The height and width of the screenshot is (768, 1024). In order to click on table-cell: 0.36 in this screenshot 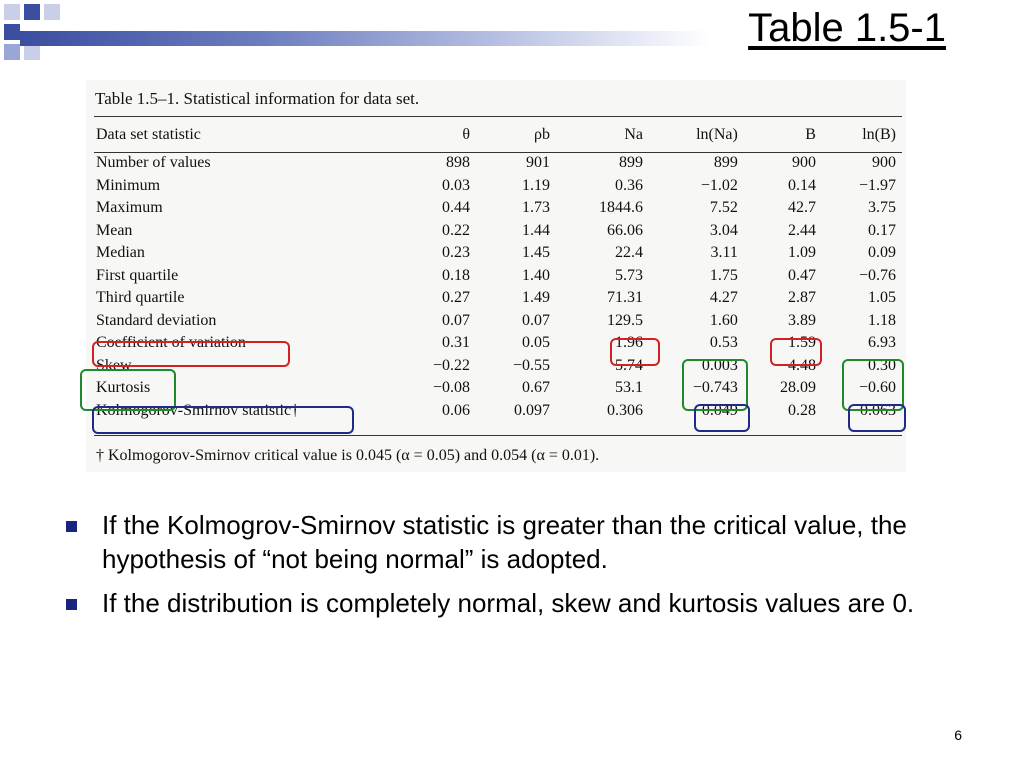, I will do `click(628, 185)`.